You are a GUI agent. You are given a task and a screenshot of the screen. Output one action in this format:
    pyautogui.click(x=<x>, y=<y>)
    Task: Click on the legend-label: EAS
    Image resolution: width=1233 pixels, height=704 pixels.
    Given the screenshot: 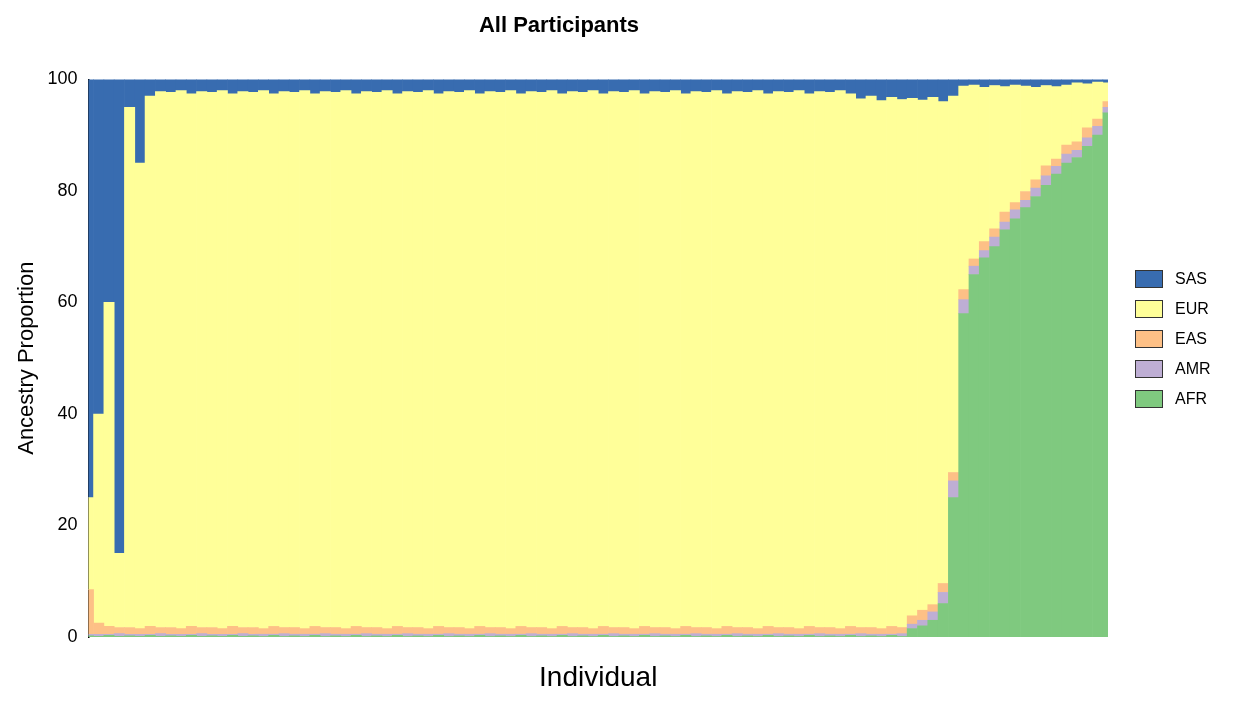 What is the action you would take?
    pyautogui.click(x=1191, y=339)
    